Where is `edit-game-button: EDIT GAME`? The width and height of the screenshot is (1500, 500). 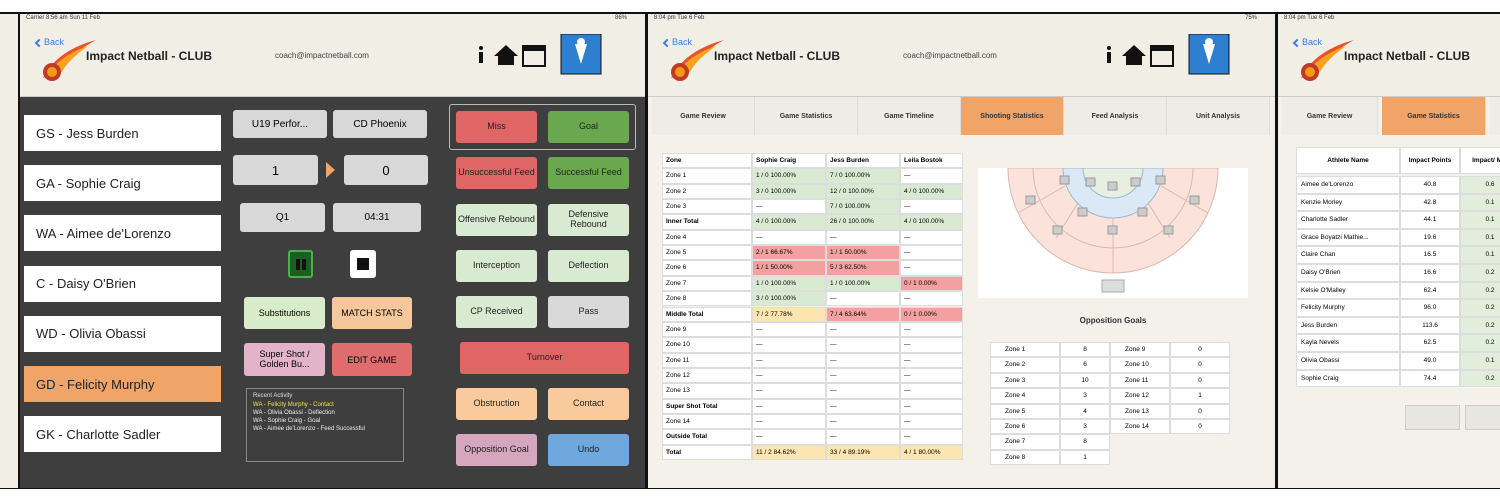
edit-game-button: EDIT GAME is located at coordinates (372, 359).